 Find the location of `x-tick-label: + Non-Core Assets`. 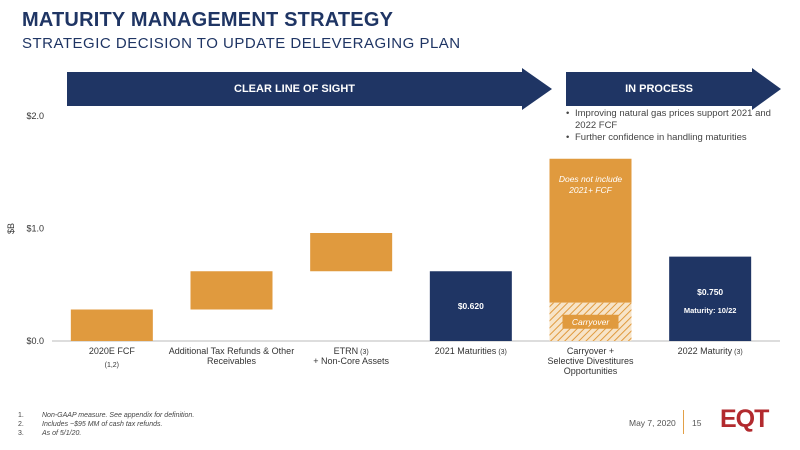

x-tick-label: + Non-Core Assets is located at coordinates (351, 361).